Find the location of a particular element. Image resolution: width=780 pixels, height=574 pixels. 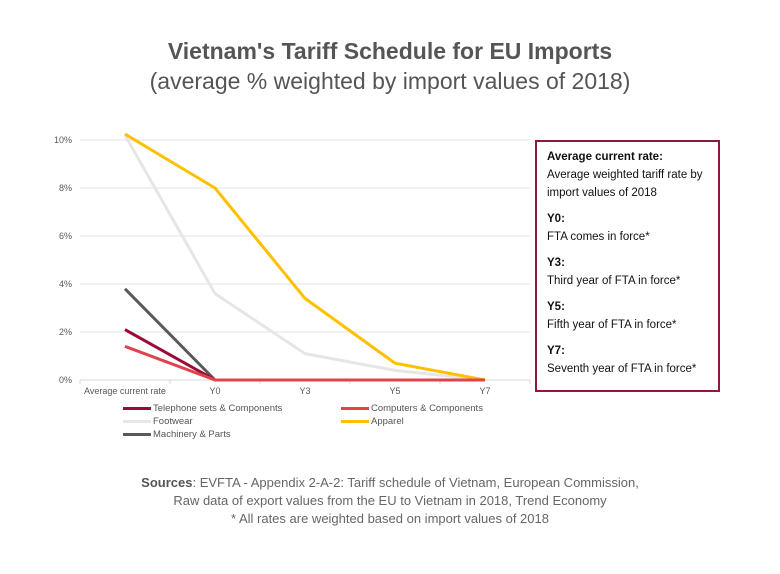

legend-label: Computers & Components is located at coordinates (427, 408).